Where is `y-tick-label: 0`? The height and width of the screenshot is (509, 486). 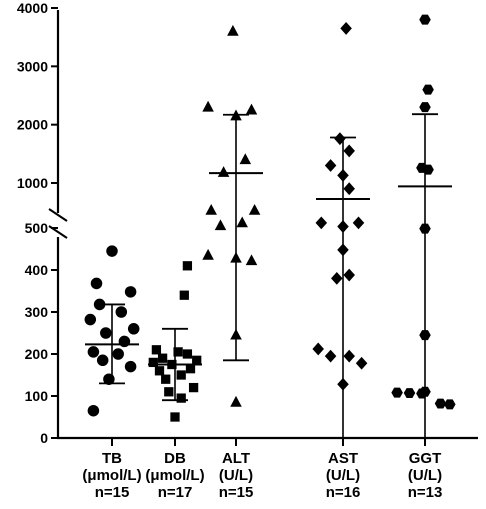
y-tick-label: 0 is located at coordinates (44, 438).